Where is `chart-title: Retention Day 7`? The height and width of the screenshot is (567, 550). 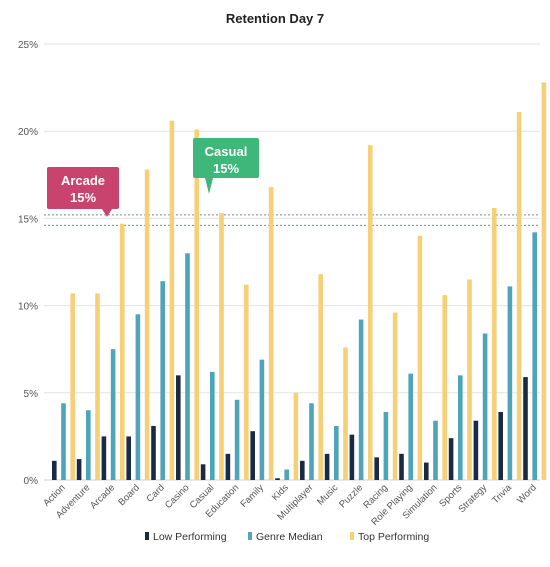 chart-title: Retention Day 7 is located at coordinates (275, 18).